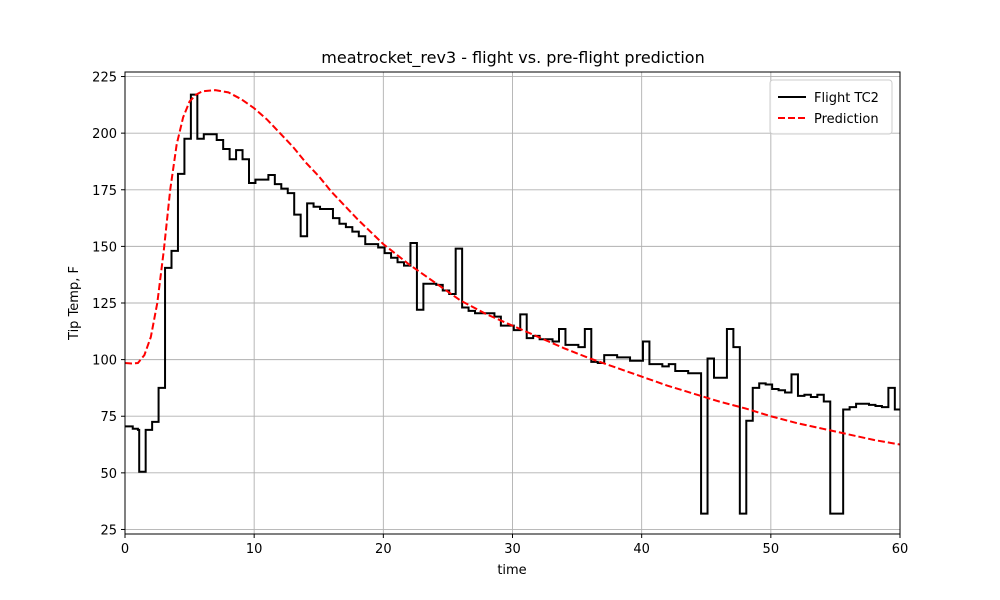 Image resolution: width=1000 pixels, height=600 pixels. I want to click on y-tick-label: 225, so click(104, 78).